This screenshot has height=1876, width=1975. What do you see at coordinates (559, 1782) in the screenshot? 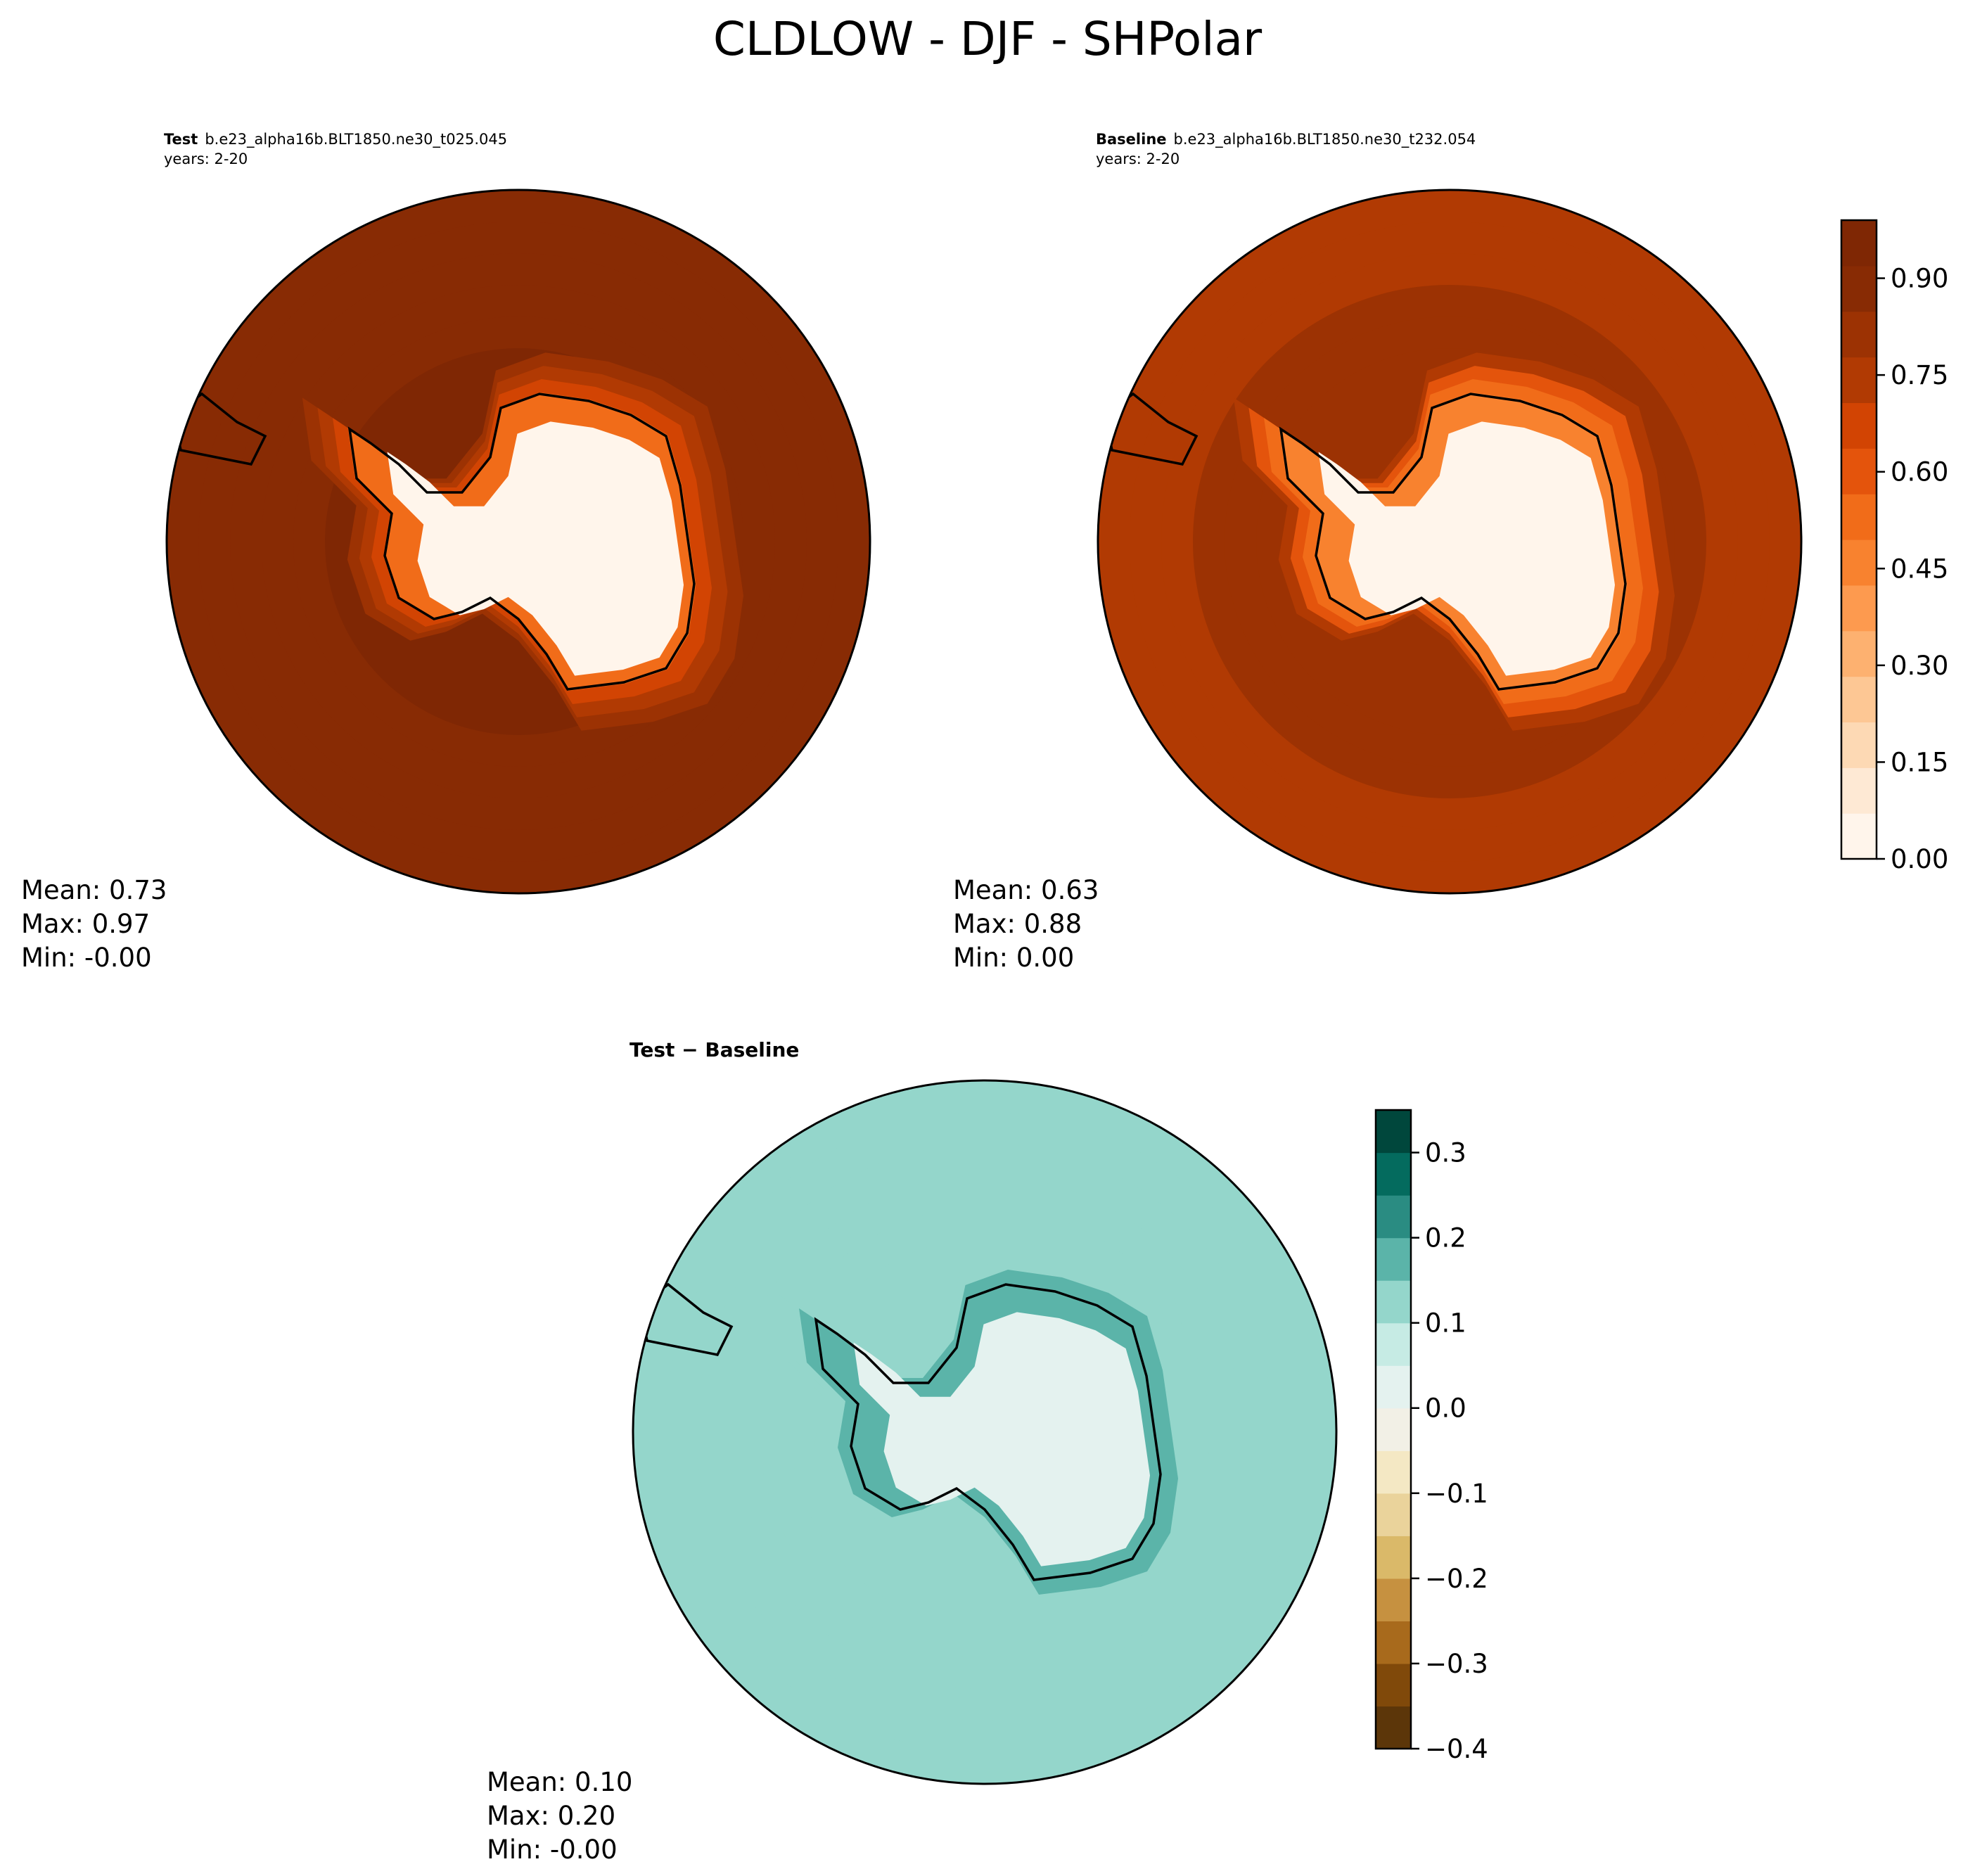
I see `difference-mean: Mean: 0.10` at bounding box center [559, 1782].